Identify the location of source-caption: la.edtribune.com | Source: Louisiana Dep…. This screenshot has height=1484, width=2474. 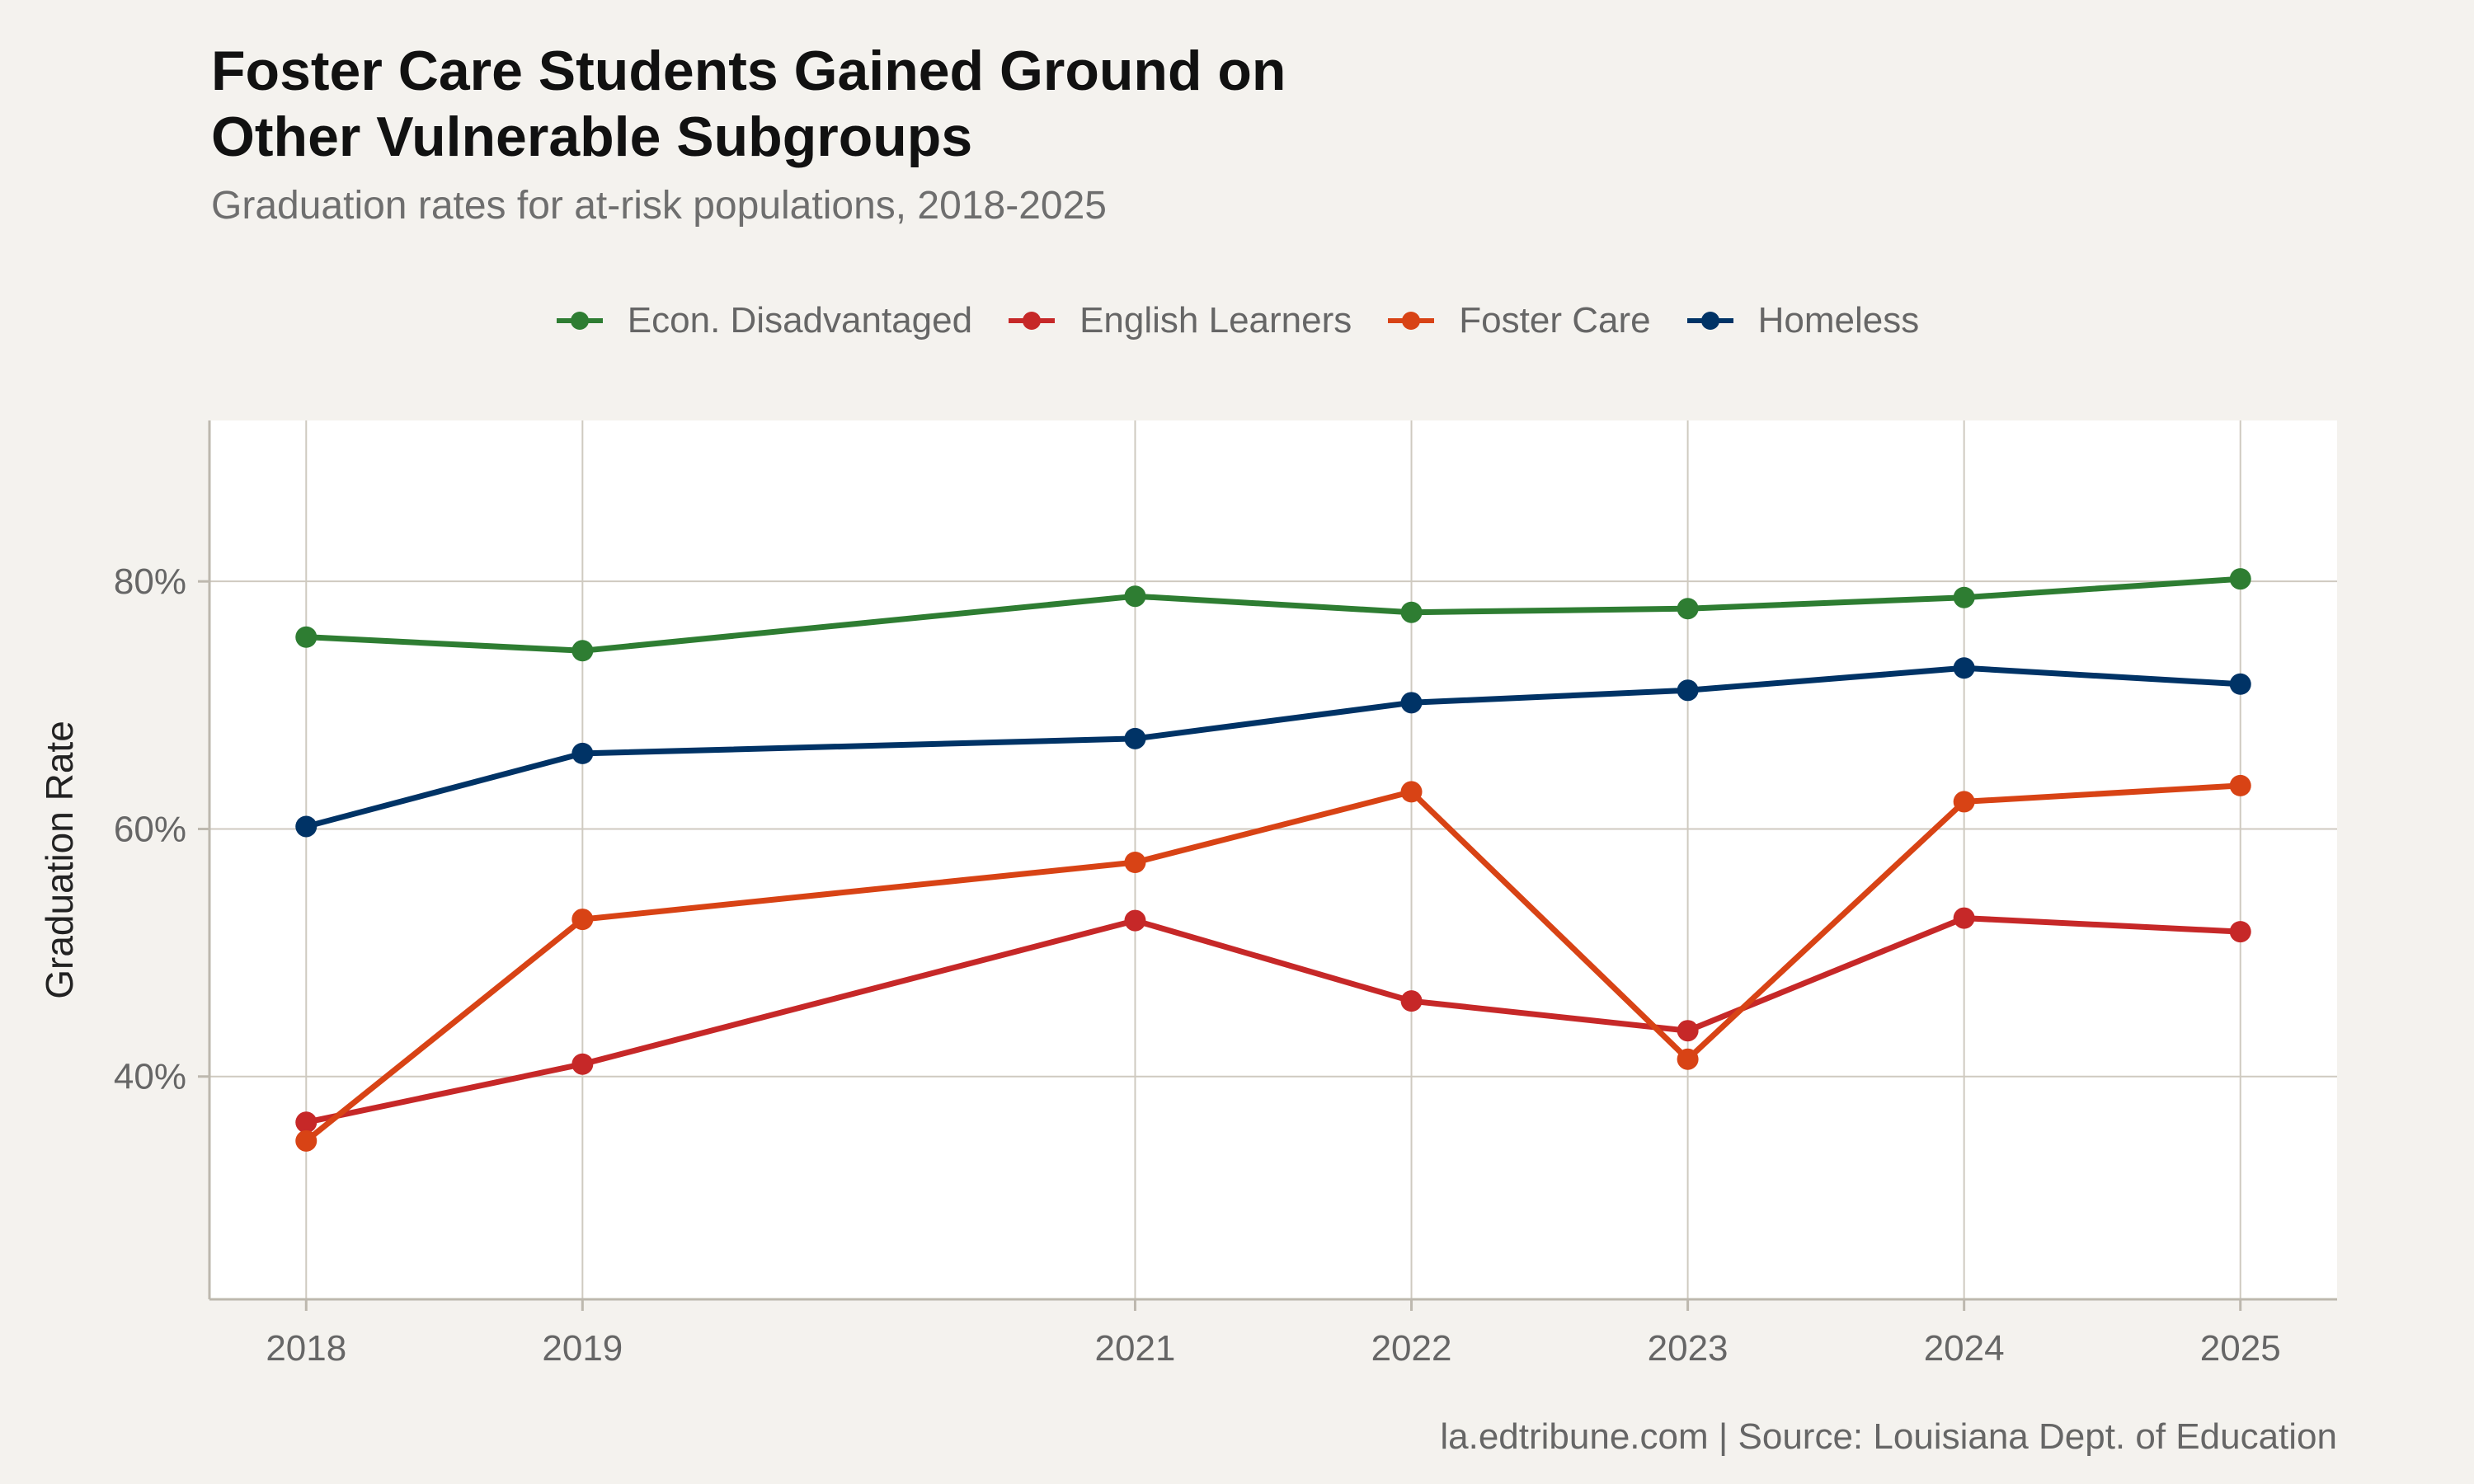
(1888, 1436).